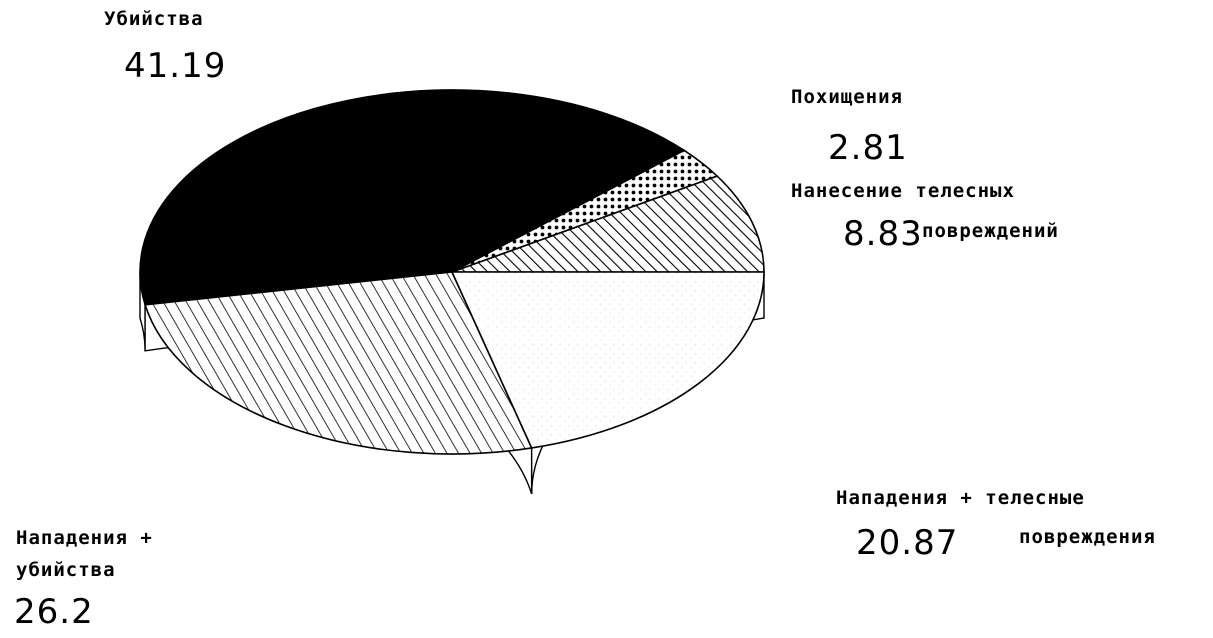 The image size is (1213, 638). I want to click on label-assault-harm-line-1: Нападения + телесные, so click(960, 498).